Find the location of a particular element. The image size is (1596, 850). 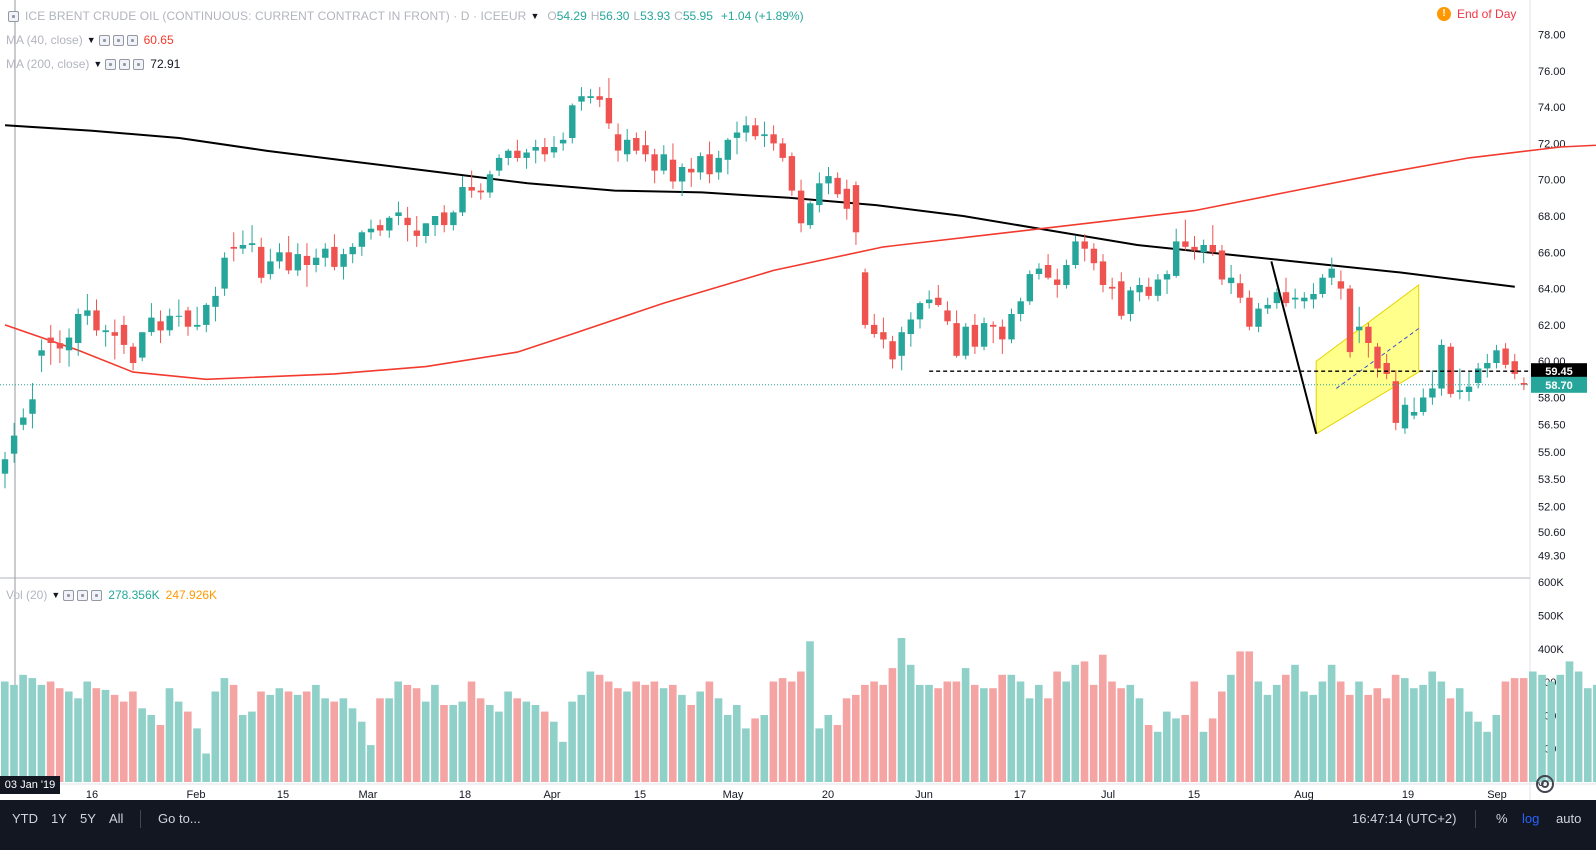

percent-toggle: % is located at coordinates (1502, 818).